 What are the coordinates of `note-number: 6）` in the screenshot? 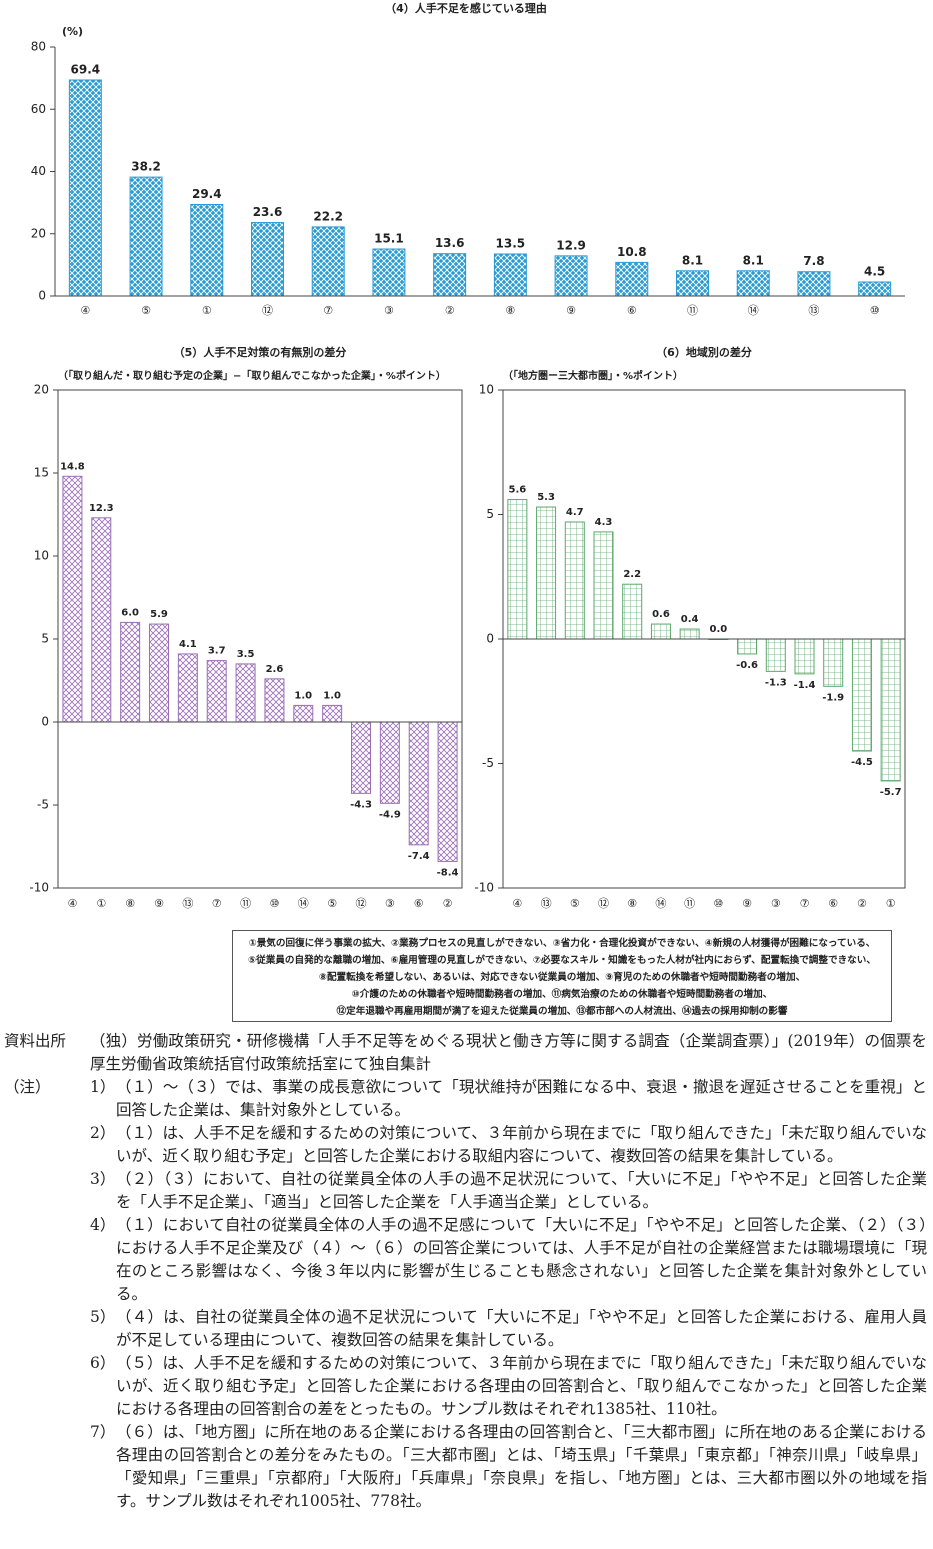 It's located at (103, 1363).